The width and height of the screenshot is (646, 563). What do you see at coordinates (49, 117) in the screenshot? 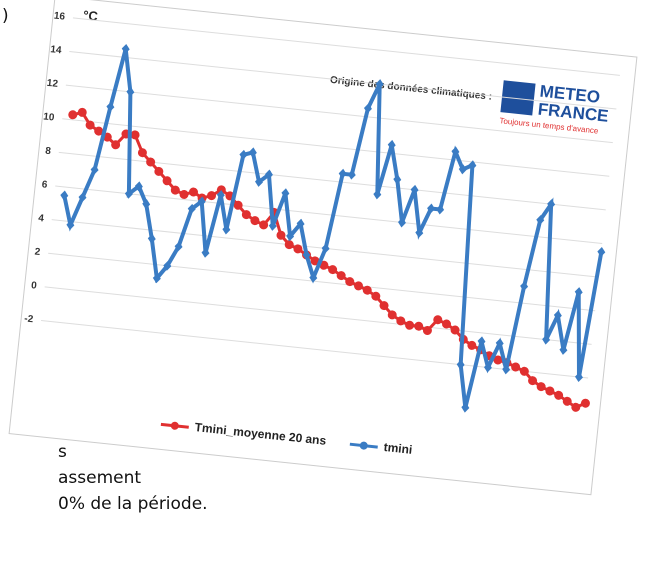
I see `y-tick-label: 10` at bounding box center [49, 117].